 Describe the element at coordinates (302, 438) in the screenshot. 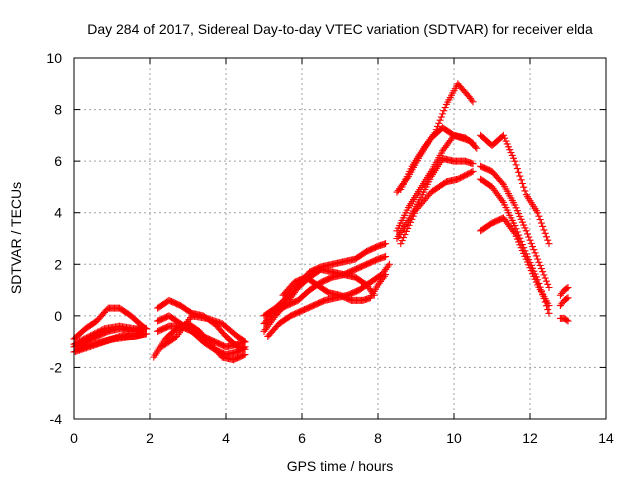

I see `x-tick-label: 6` at that location.